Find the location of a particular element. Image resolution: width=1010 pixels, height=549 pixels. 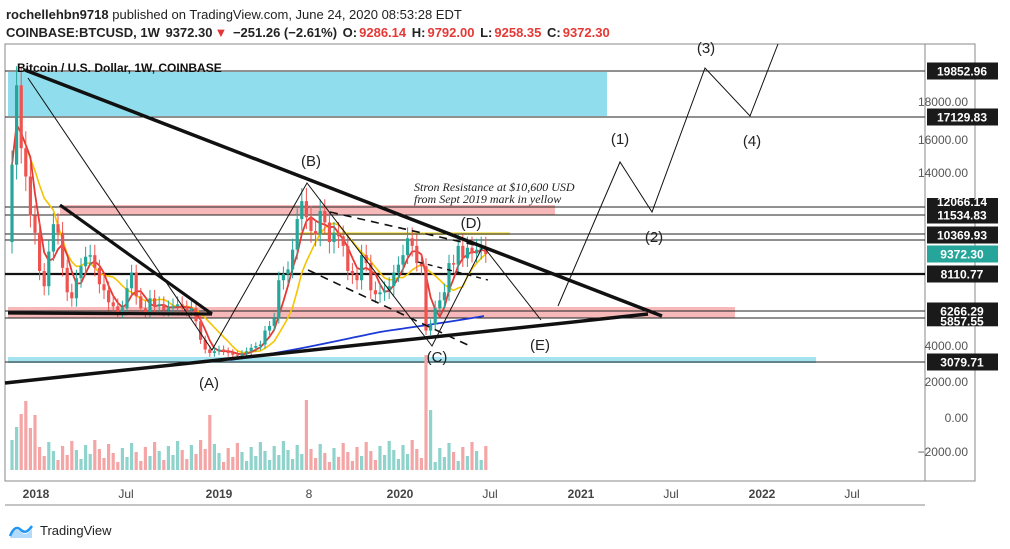

price-label-box: 17129.83 is located at coordinates (962, 117).